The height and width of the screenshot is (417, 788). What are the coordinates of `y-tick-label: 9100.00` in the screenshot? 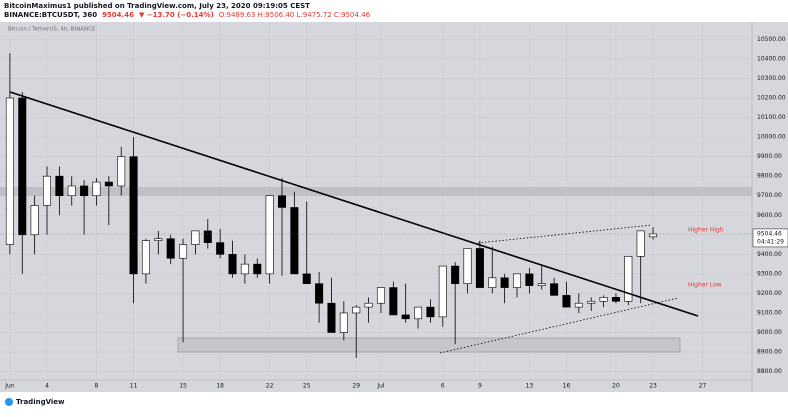 It's located at (769, 312).